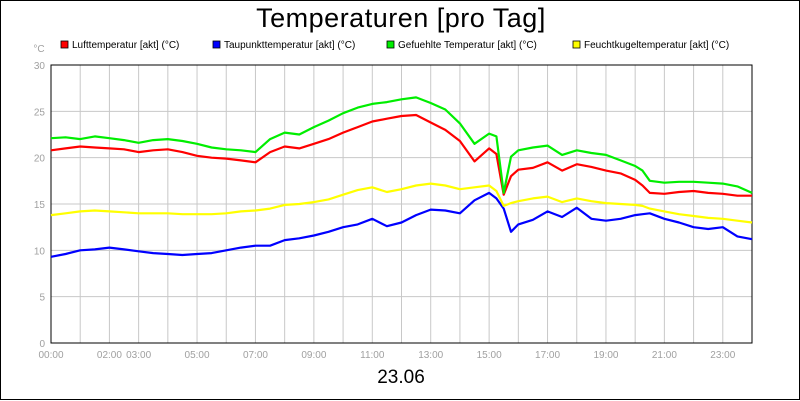 This screenshot has height=401, width=800. What do you see at coordinates (42, 344) in the screenshot?
I see `y-tick-label: 0` at bounding box center [42, 344].